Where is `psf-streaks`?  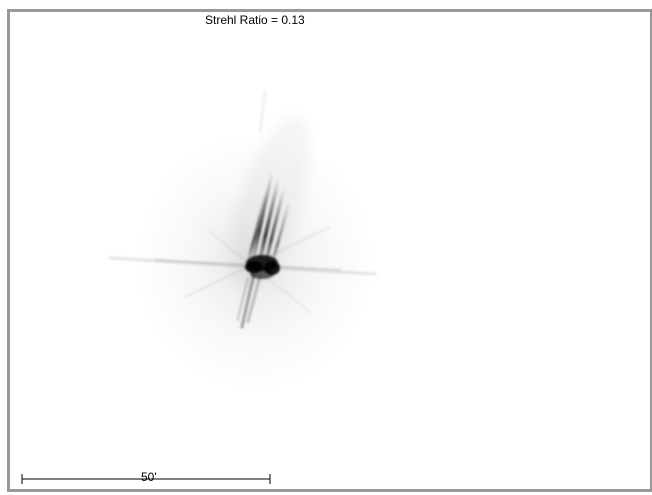 psf-streaks is located at coordinates (269, 218).